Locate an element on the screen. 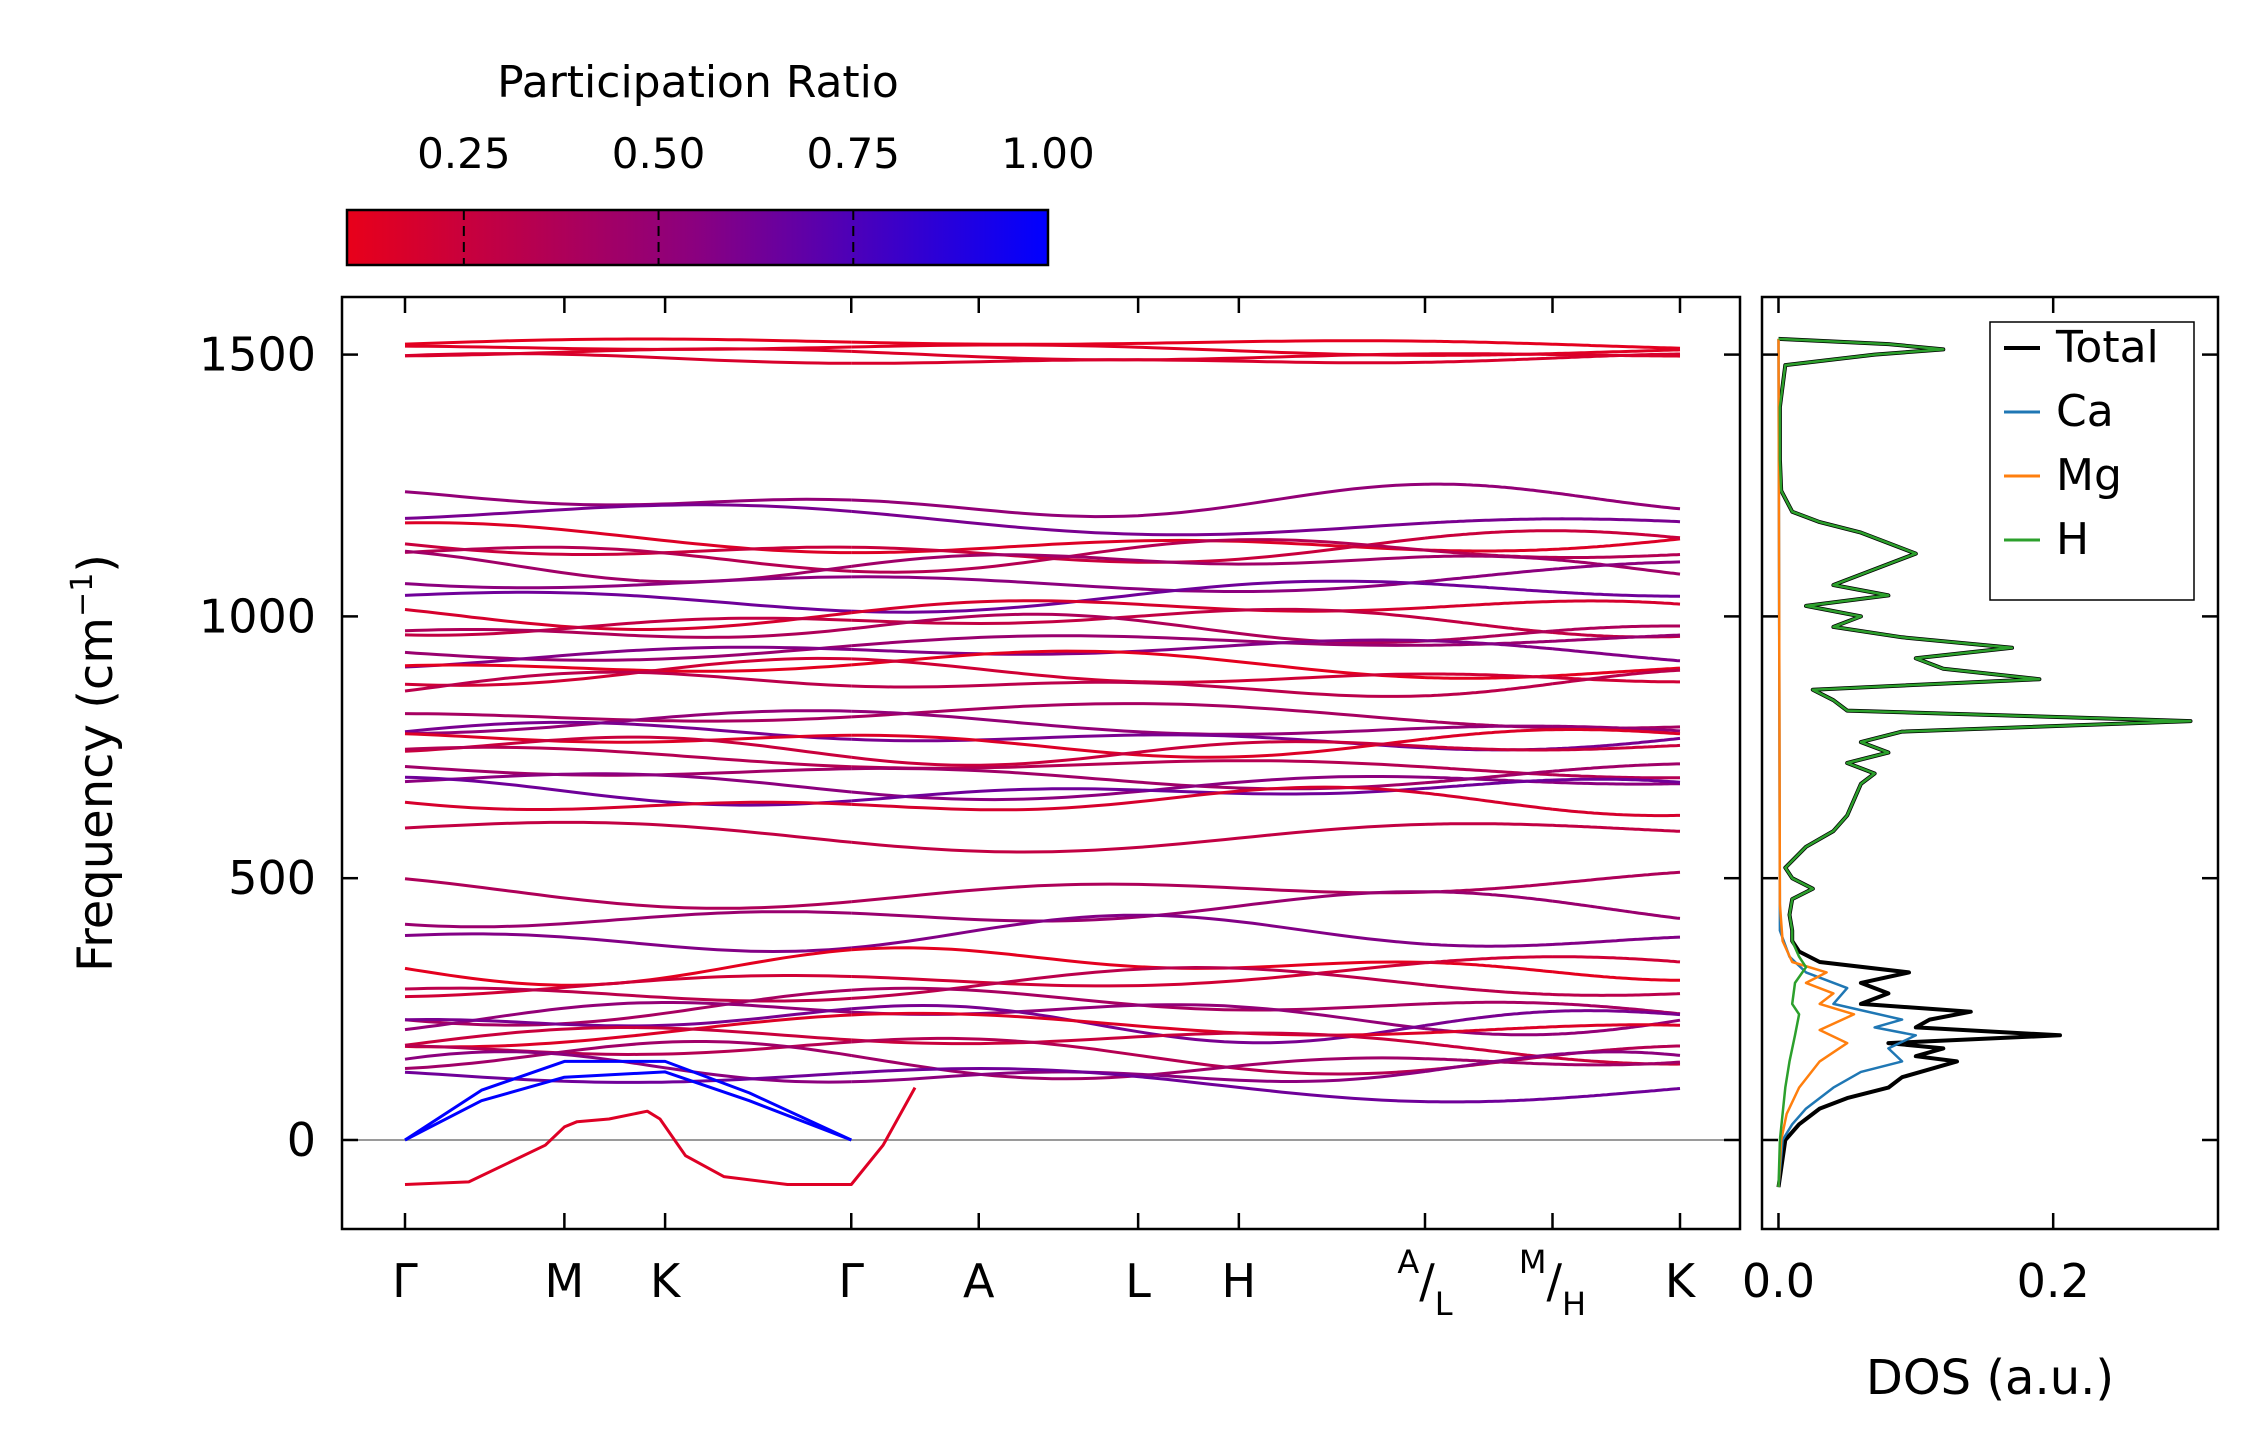 Image resolution: width=2259 pixels, height=1455 pixels. k-point-label: K is located at coordinates (1681, 1281).